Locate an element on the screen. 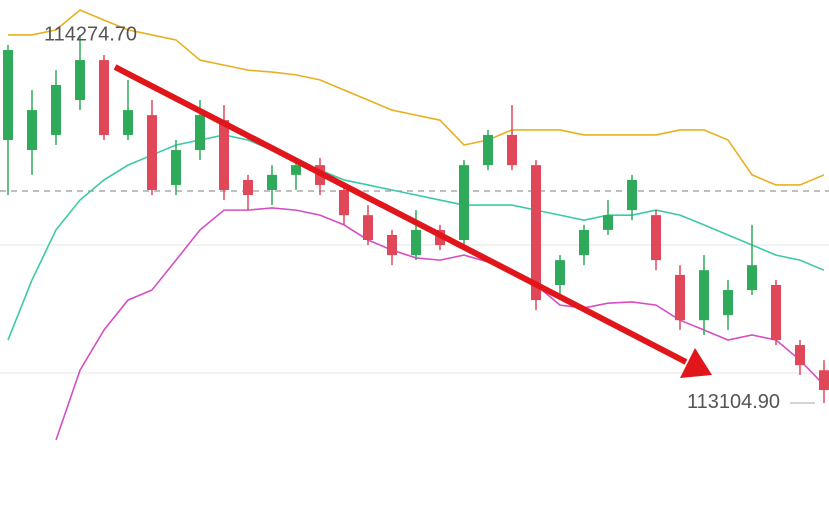 This screenshot has height=519, width=829. high-label: 114274.70 is located at coordinates (90, 34).